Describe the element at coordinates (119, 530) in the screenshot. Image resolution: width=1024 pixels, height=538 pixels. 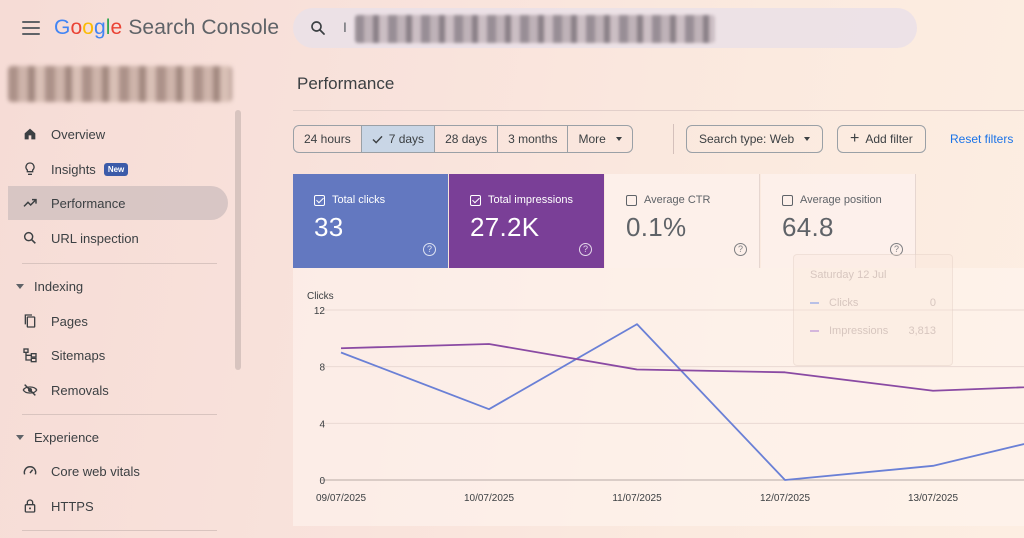
I see `sidebar-divider` at that location.